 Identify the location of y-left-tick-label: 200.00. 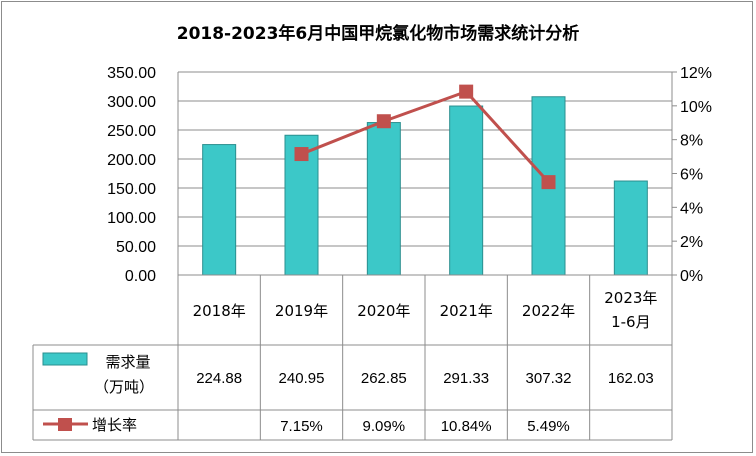
(131, 160).